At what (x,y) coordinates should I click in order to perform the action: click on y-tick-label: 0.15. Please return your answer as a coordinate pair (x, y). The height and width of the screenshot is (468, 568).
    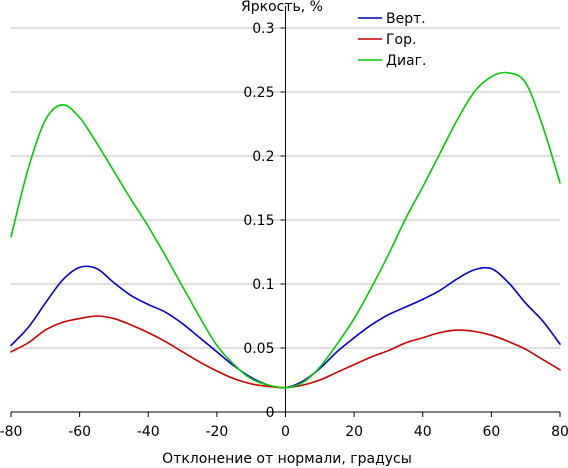
    Looking at the image, I should click on (258, 221).